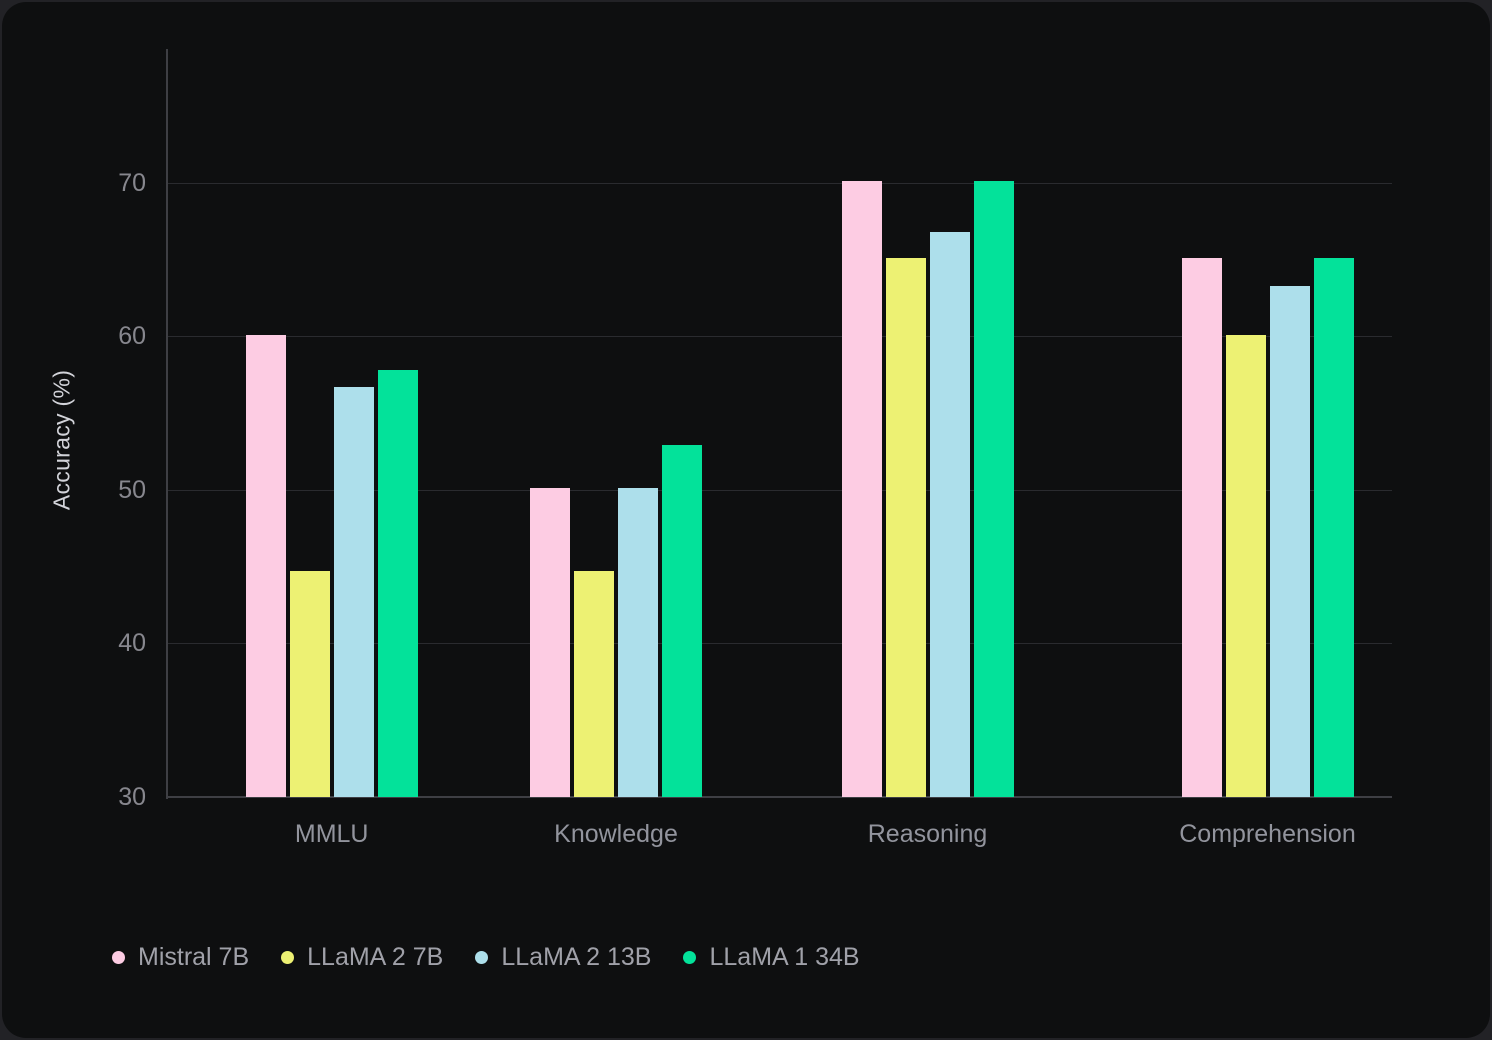 The image size is (1492, 1040). I want to click on category-label-comprehension: Comprehension, so click(1267, 834).